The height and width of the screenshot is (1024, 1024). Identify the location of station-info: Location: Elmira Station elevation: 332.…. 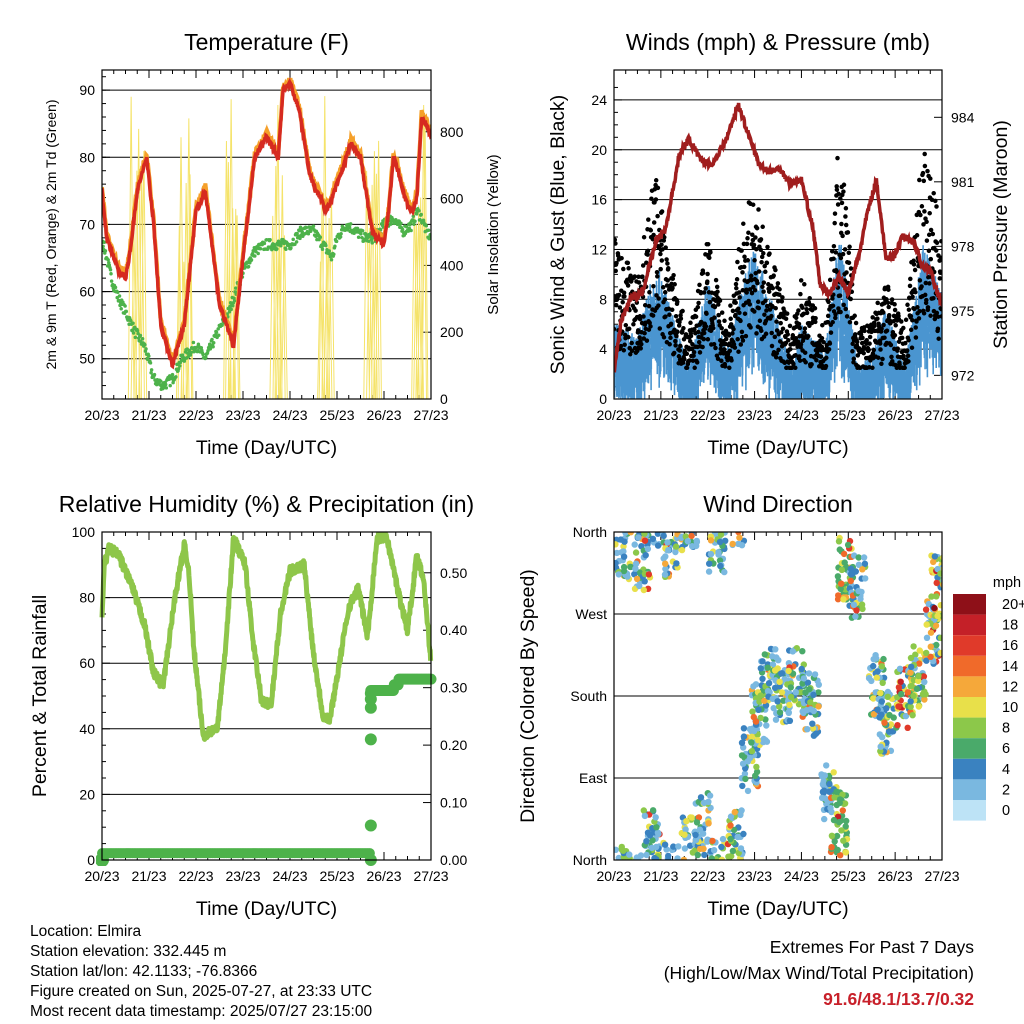
(201, 972).